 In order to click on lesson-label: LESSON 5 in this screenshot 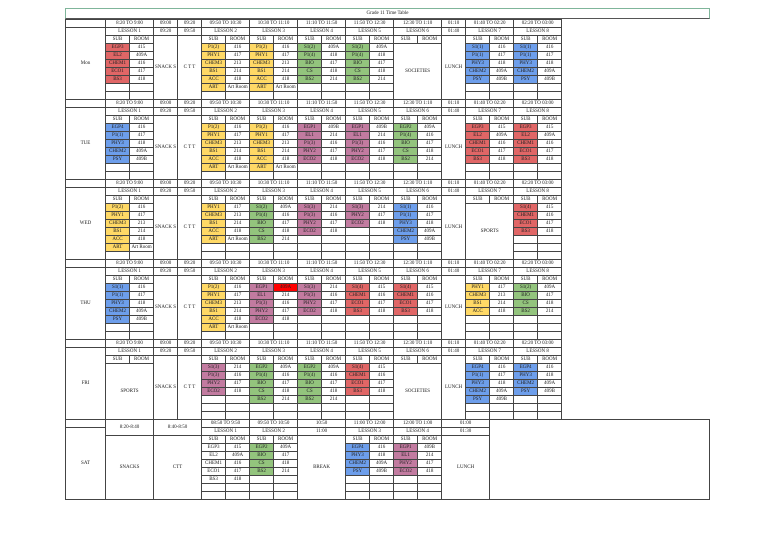, I will do `click(370, 31)`.